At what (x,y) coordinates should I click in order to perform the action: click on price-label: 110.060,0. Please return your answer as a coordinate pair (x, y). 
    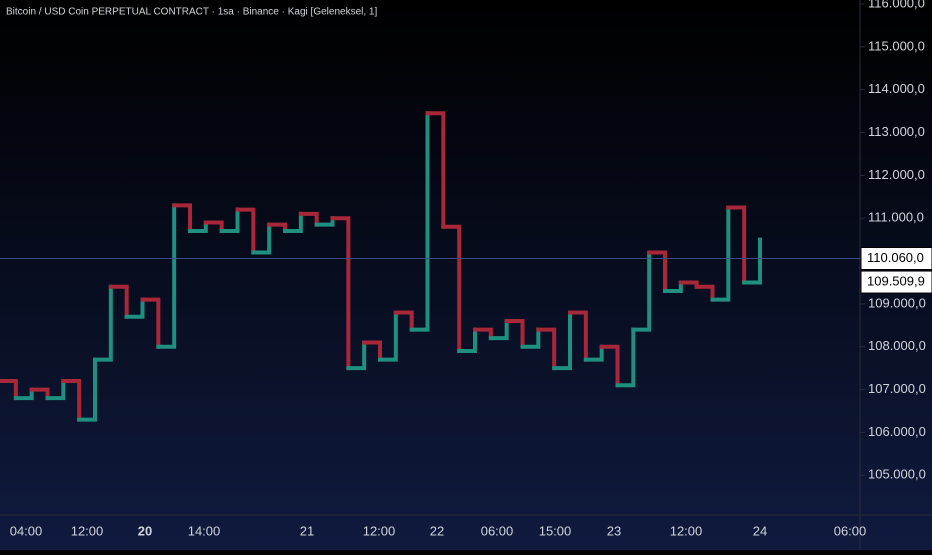
    Looking at the image, I should click on (895, 257).